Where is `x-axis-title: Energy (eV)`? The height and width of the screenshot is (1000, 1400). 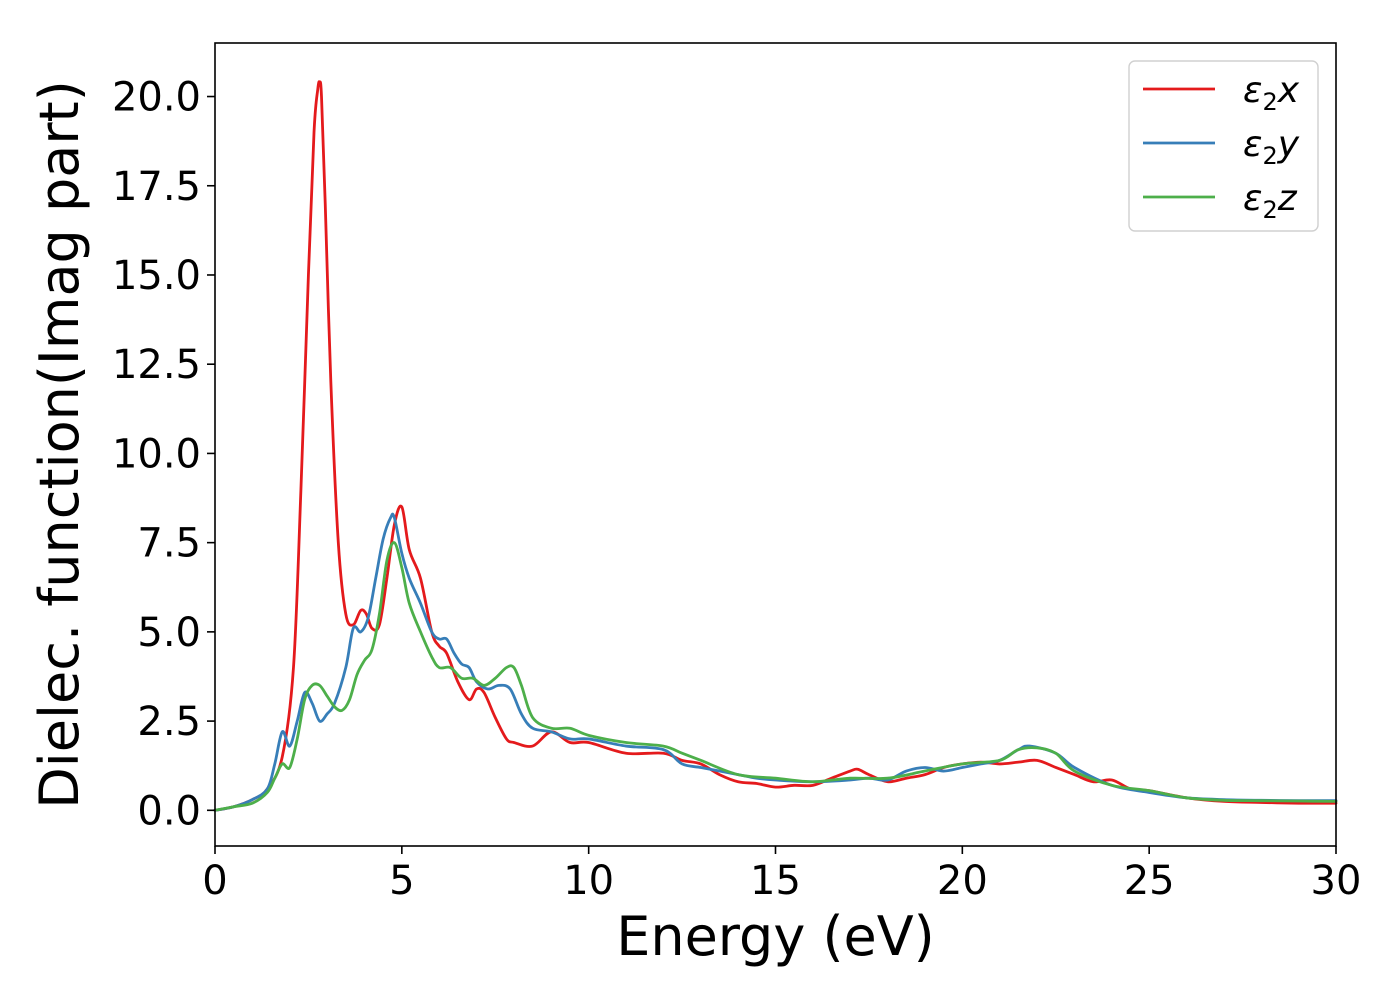
x-axis-title: Energy (eV) is located at coordinates (775, 936).